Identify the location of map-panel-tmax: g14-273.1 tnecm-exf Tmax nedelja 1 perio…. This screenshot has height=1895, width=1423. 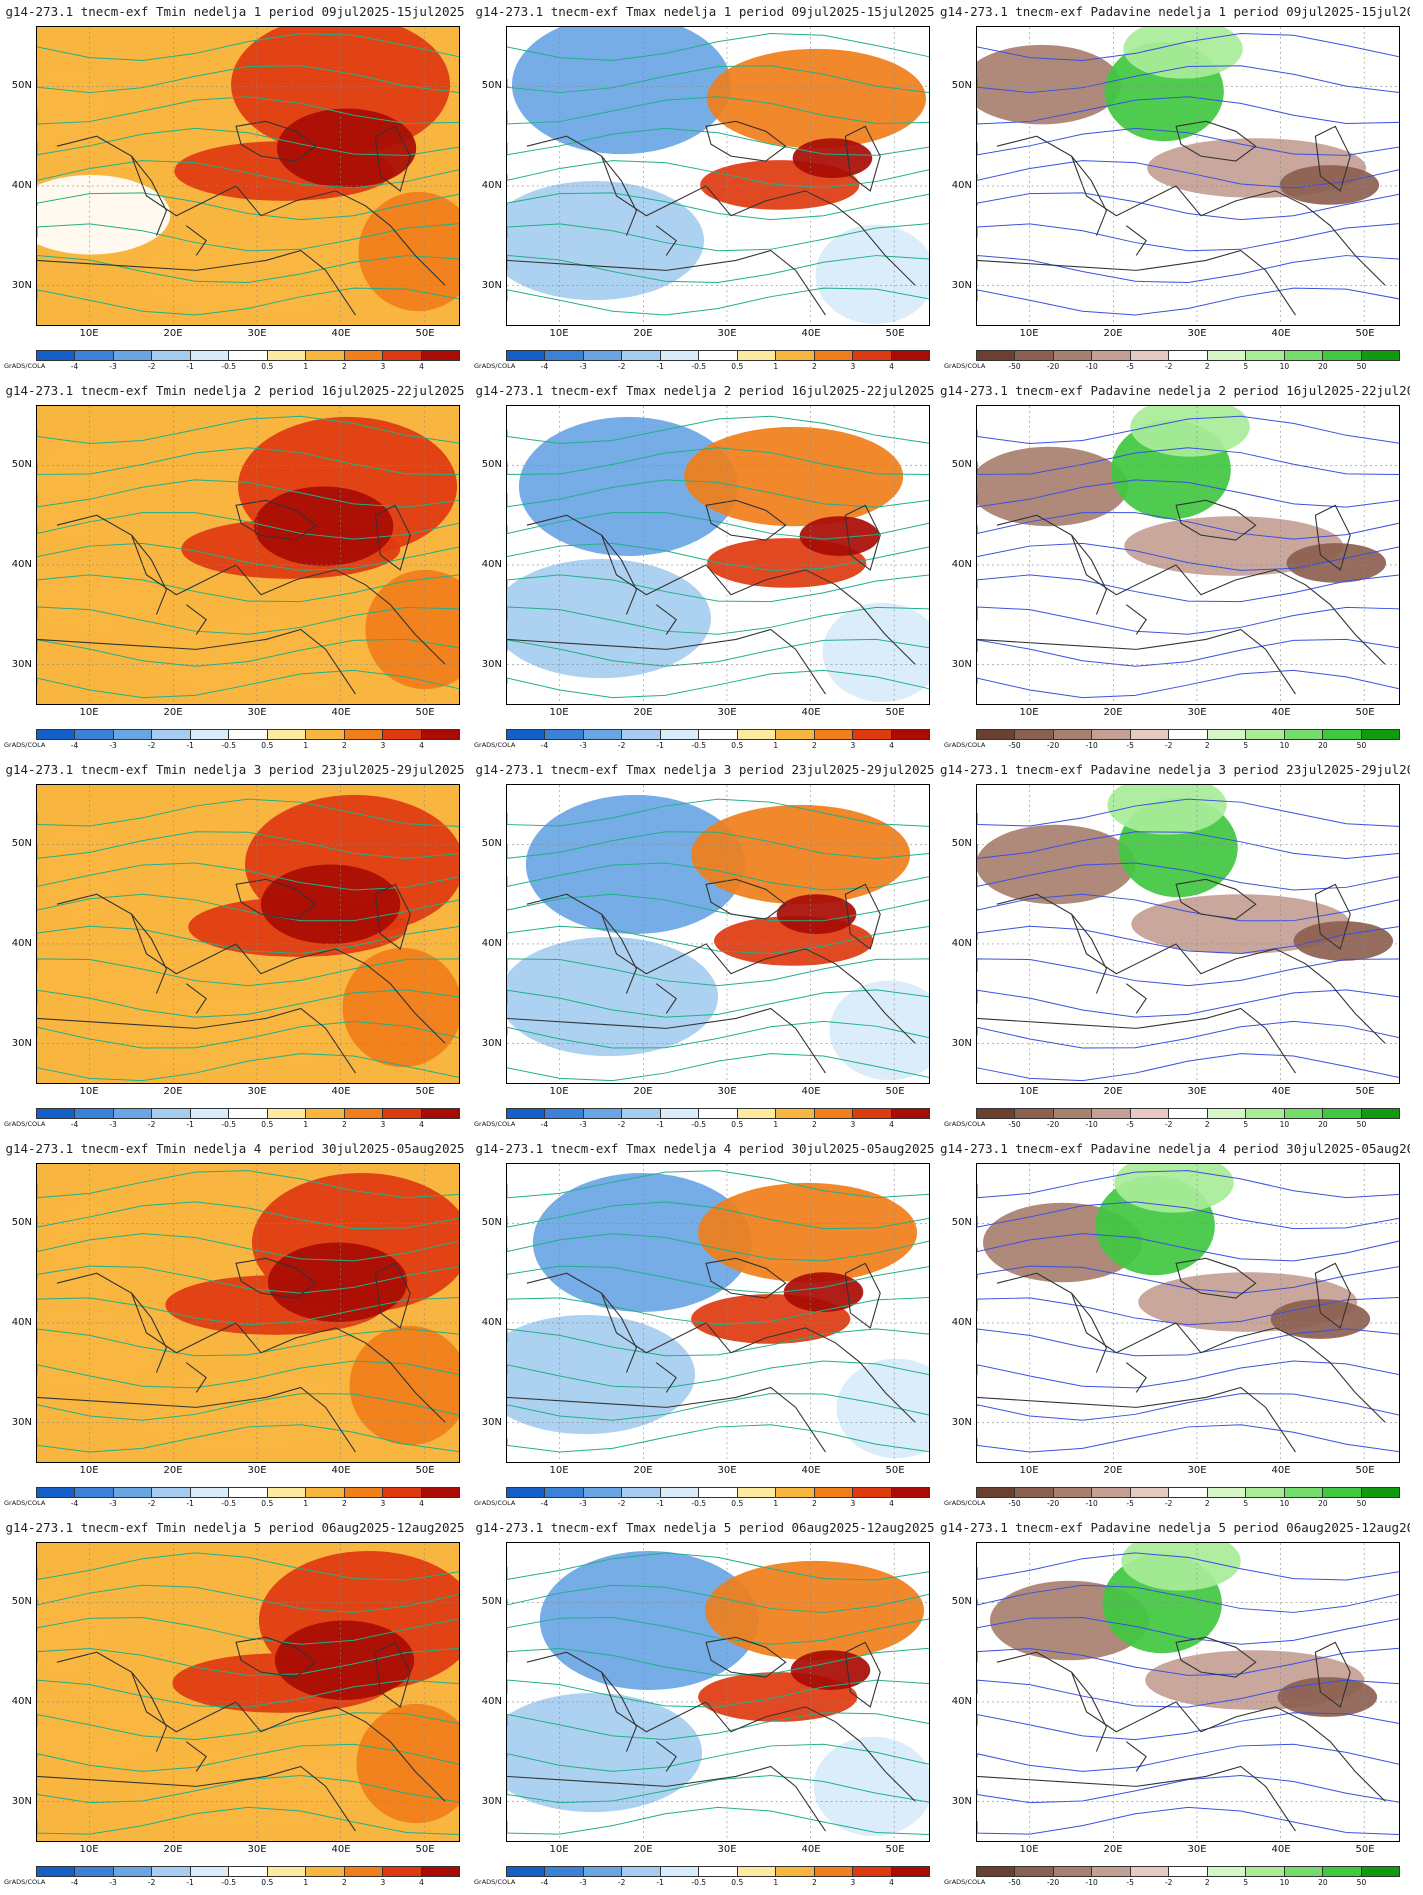
(705, 189).